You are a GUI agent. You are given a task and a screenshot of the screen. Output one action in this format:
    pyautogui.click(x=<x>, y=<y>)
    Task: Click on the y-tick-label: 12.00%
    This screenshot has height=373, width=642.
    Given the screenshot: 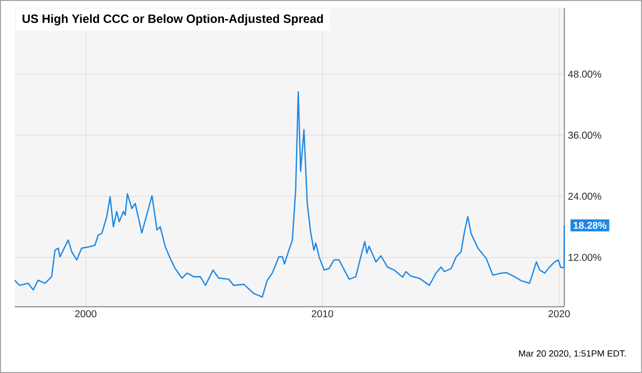 What is the action you would take?
    pyautogui.click(x=585, y=257)
    